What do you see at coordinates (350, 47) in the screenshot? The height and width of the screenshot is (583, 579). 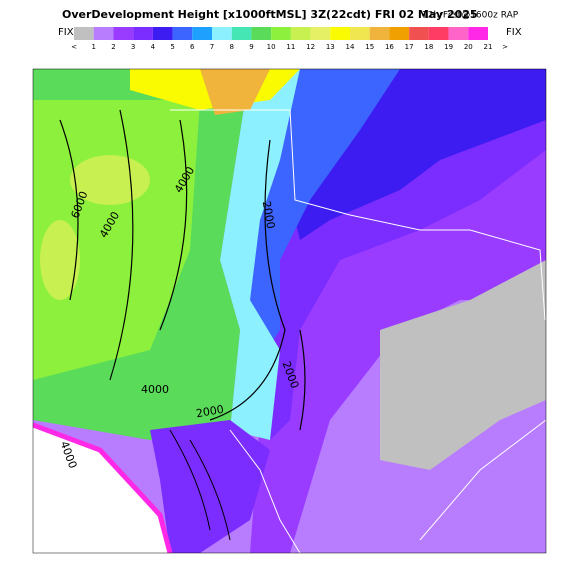 I see `colorbar-label: 14` at bounding box center [350, 47].